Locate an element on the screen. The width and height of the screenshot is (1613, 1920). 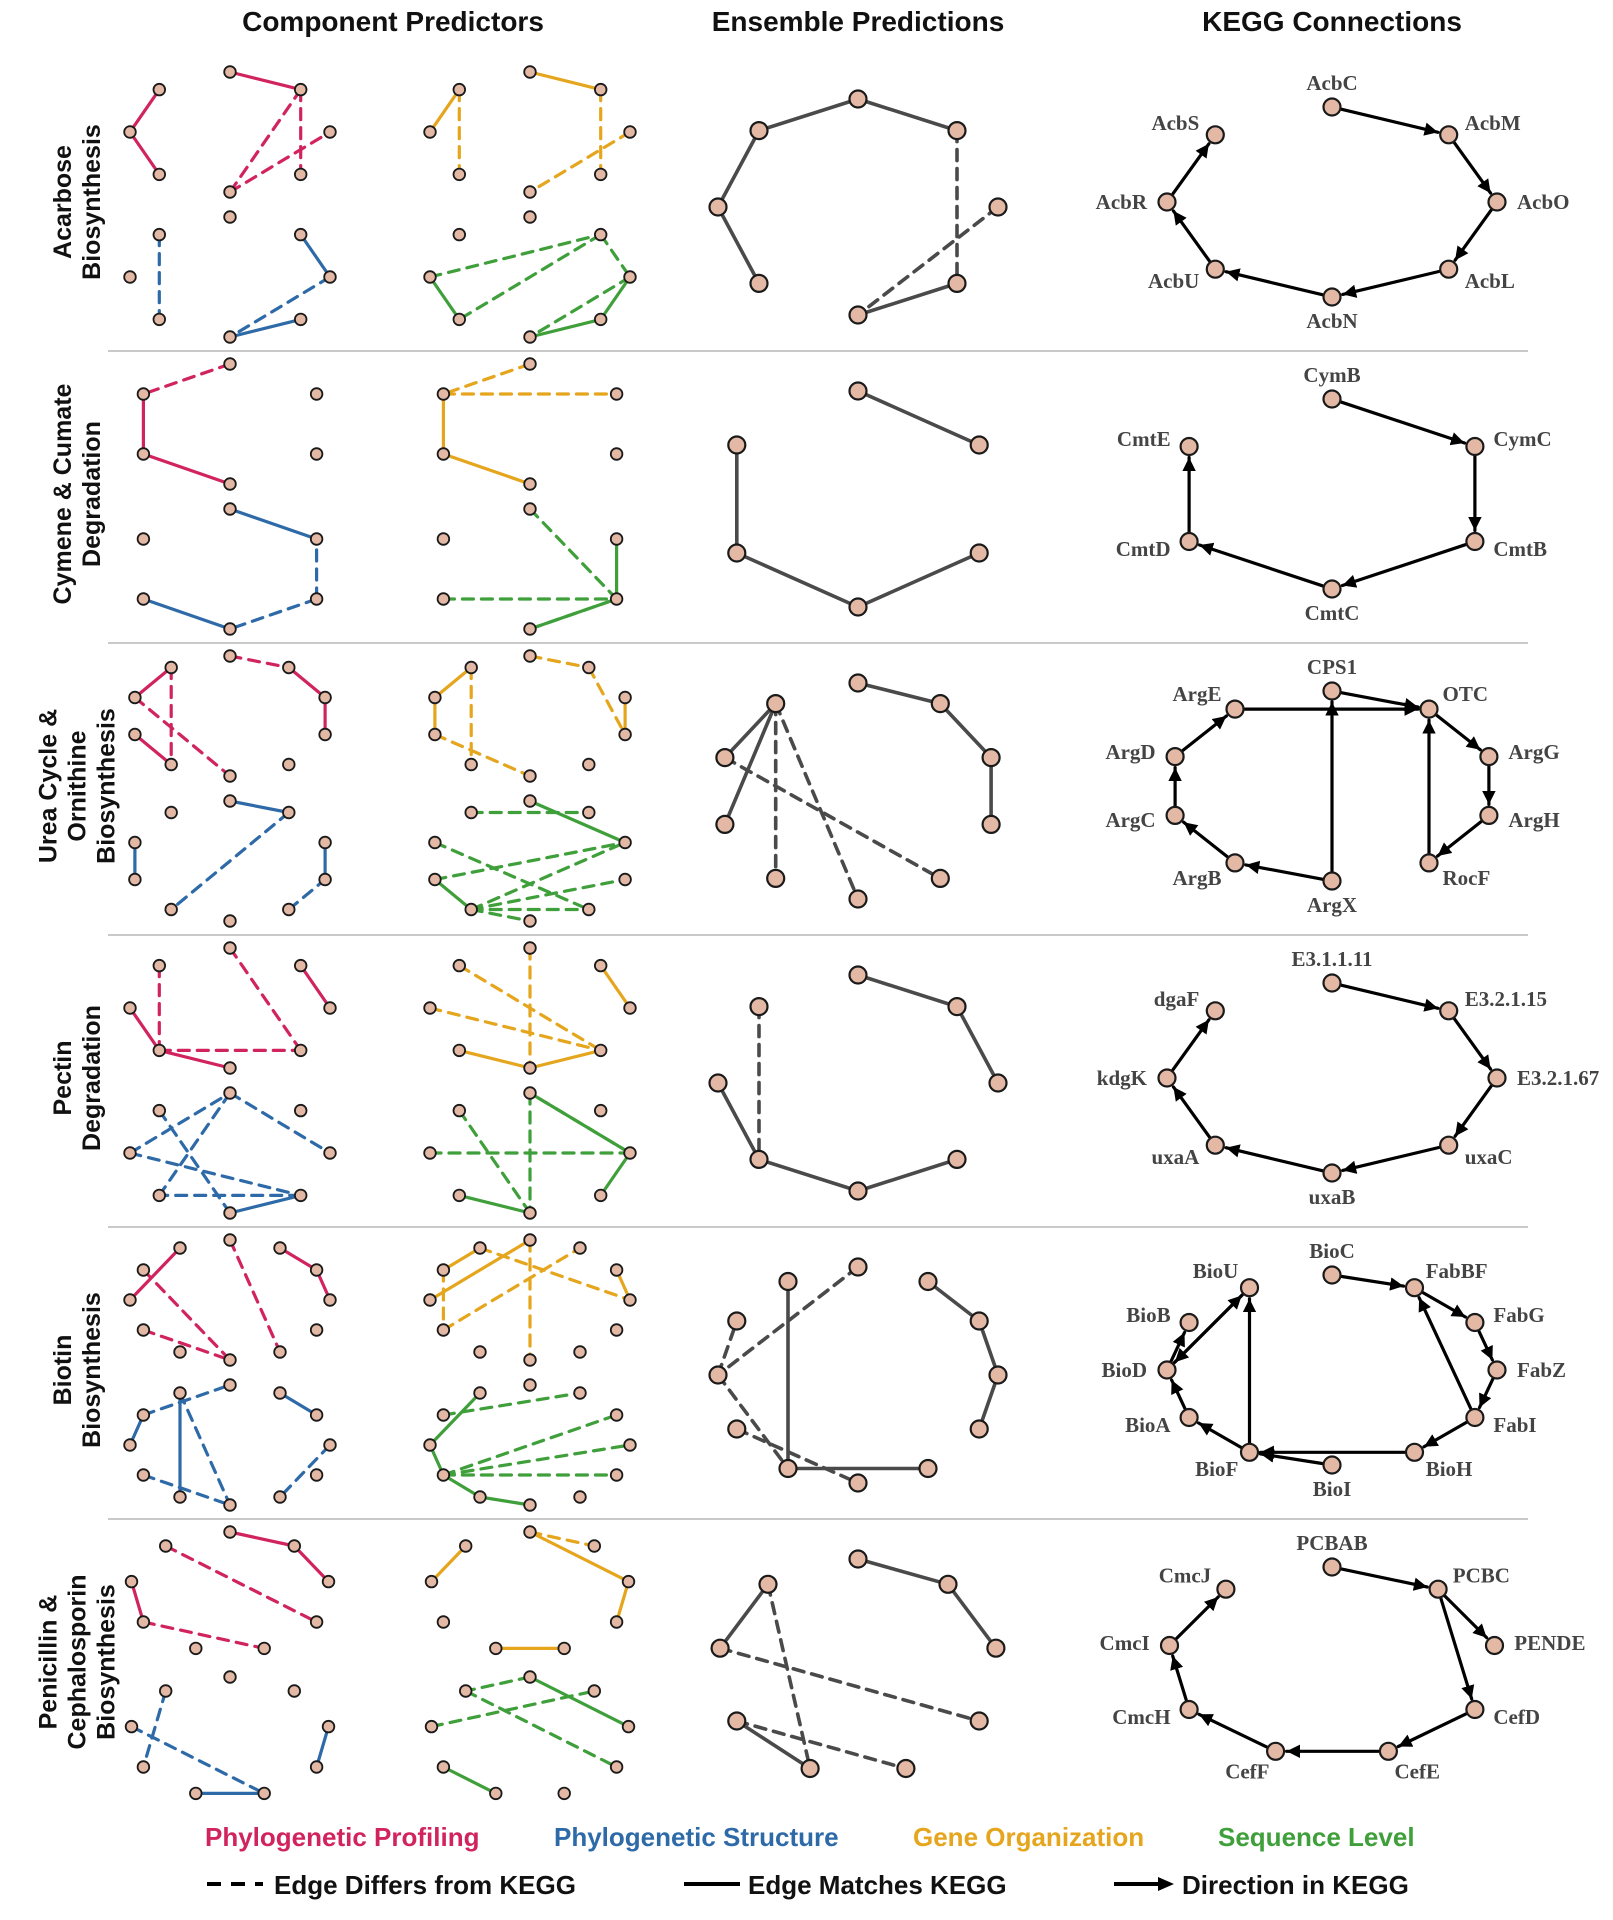
kegg-node-label: E3.2.1.67 is located at coordinates (1558, 1078).